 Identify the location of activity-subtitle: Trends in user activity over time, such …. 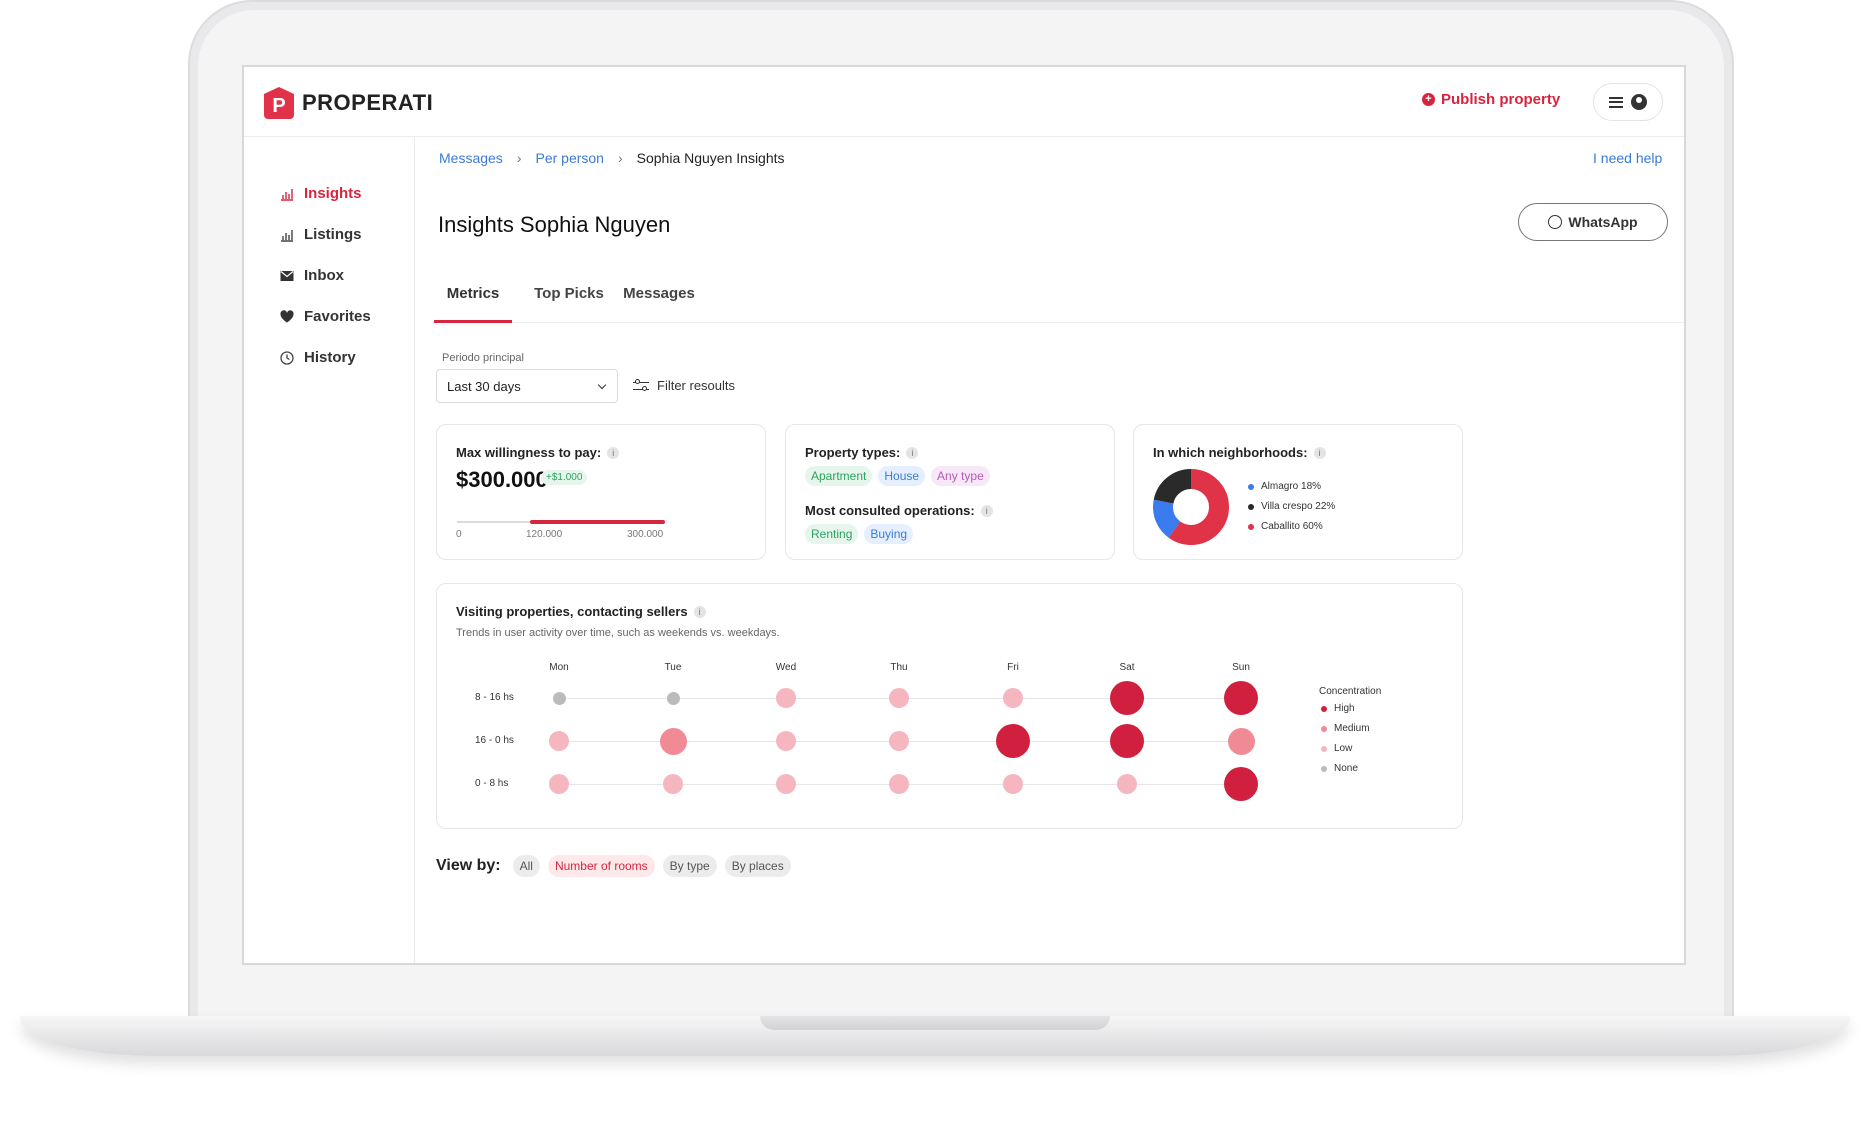
(618, 633).